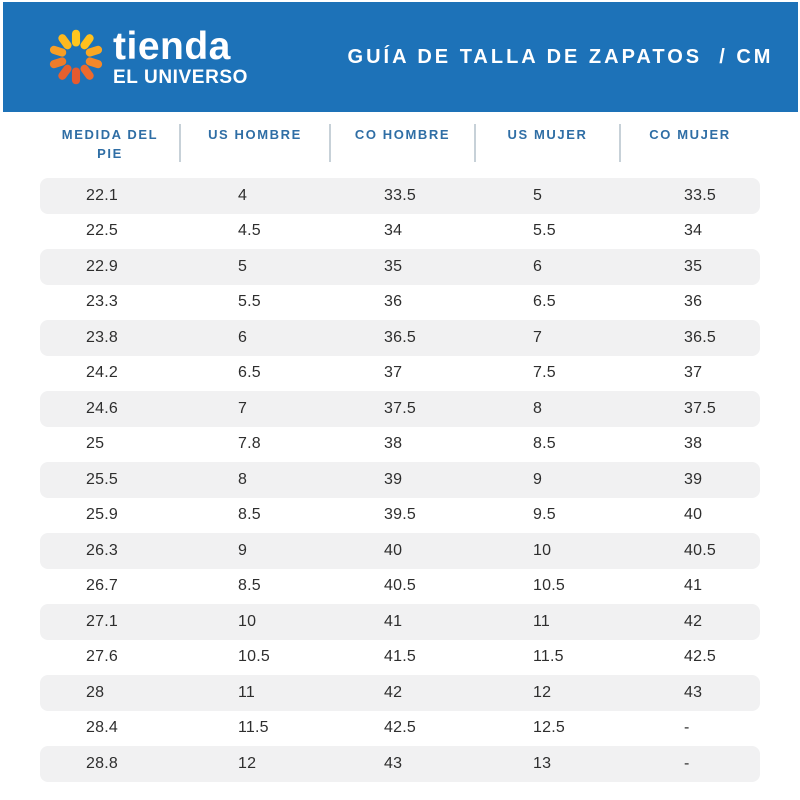 This screenshot has height=800, width=800. Describe the element at coordinates (102, 302) in the screenshot. I see `table-cell: 23.3` at that location.